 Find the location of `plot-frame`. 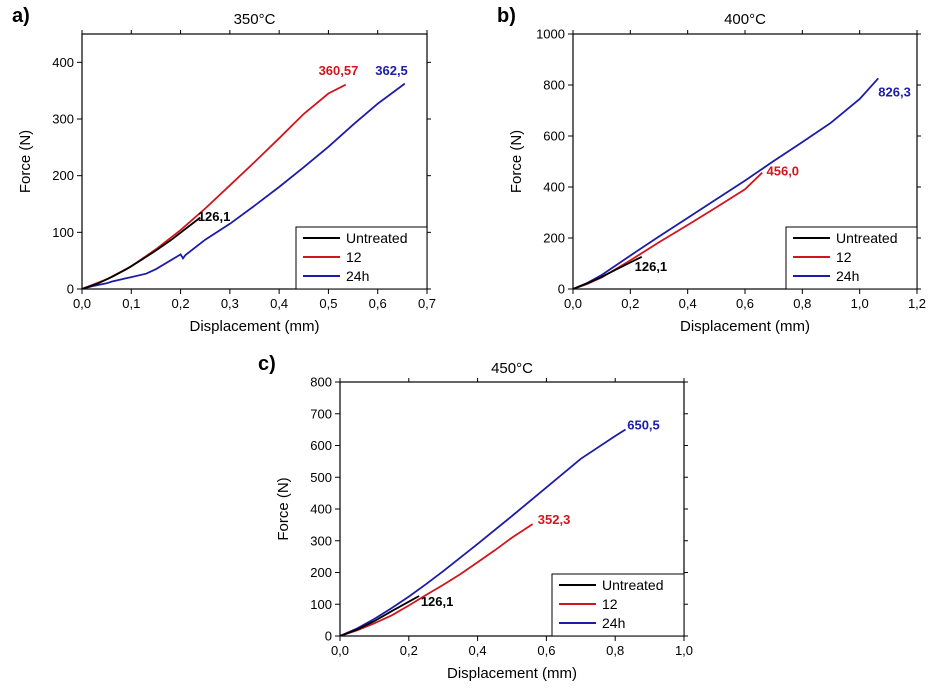

plot-frame is located at coordinates (254, 161).